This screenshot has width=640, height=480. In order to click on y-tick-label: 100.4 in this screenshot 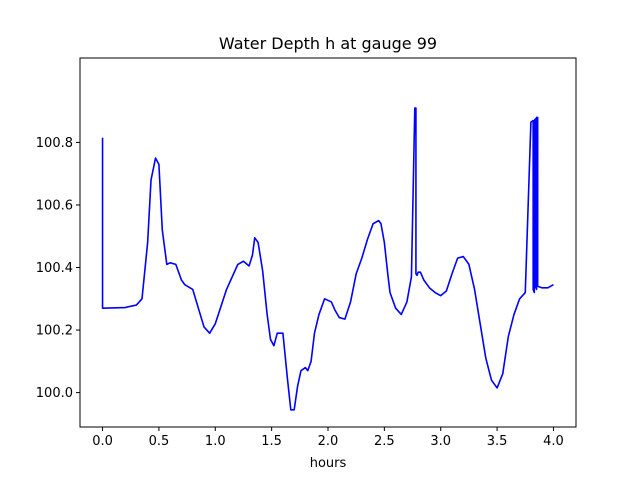, I will do `click(54, 268)`.